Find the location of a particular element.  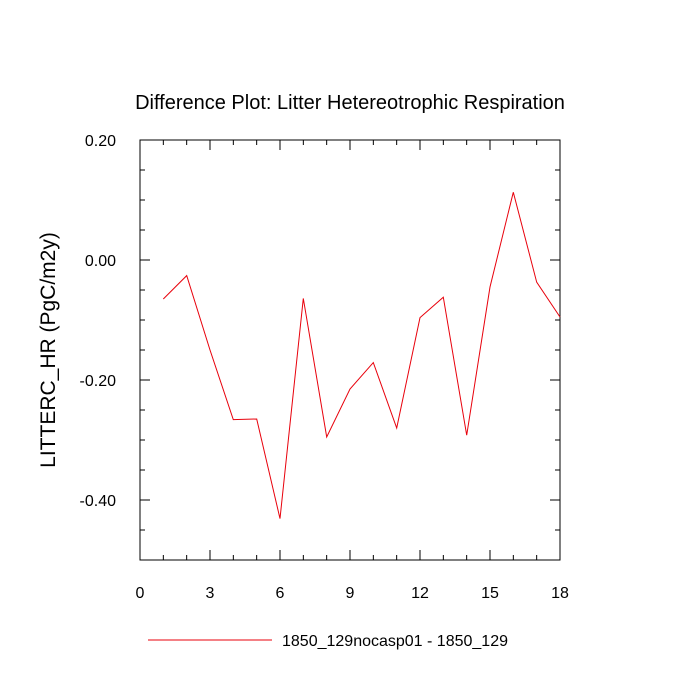

y-tick-label: 0.00 is located at coordinates (100, 261).